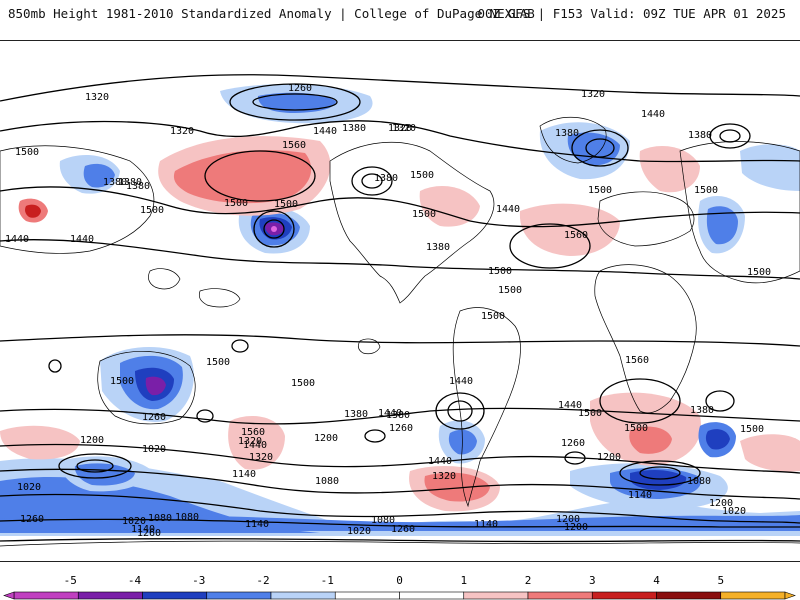 The height and width of the screenshot is (600, 800). I want to click on colorbar-tick-label: -3, so click(198, 580).